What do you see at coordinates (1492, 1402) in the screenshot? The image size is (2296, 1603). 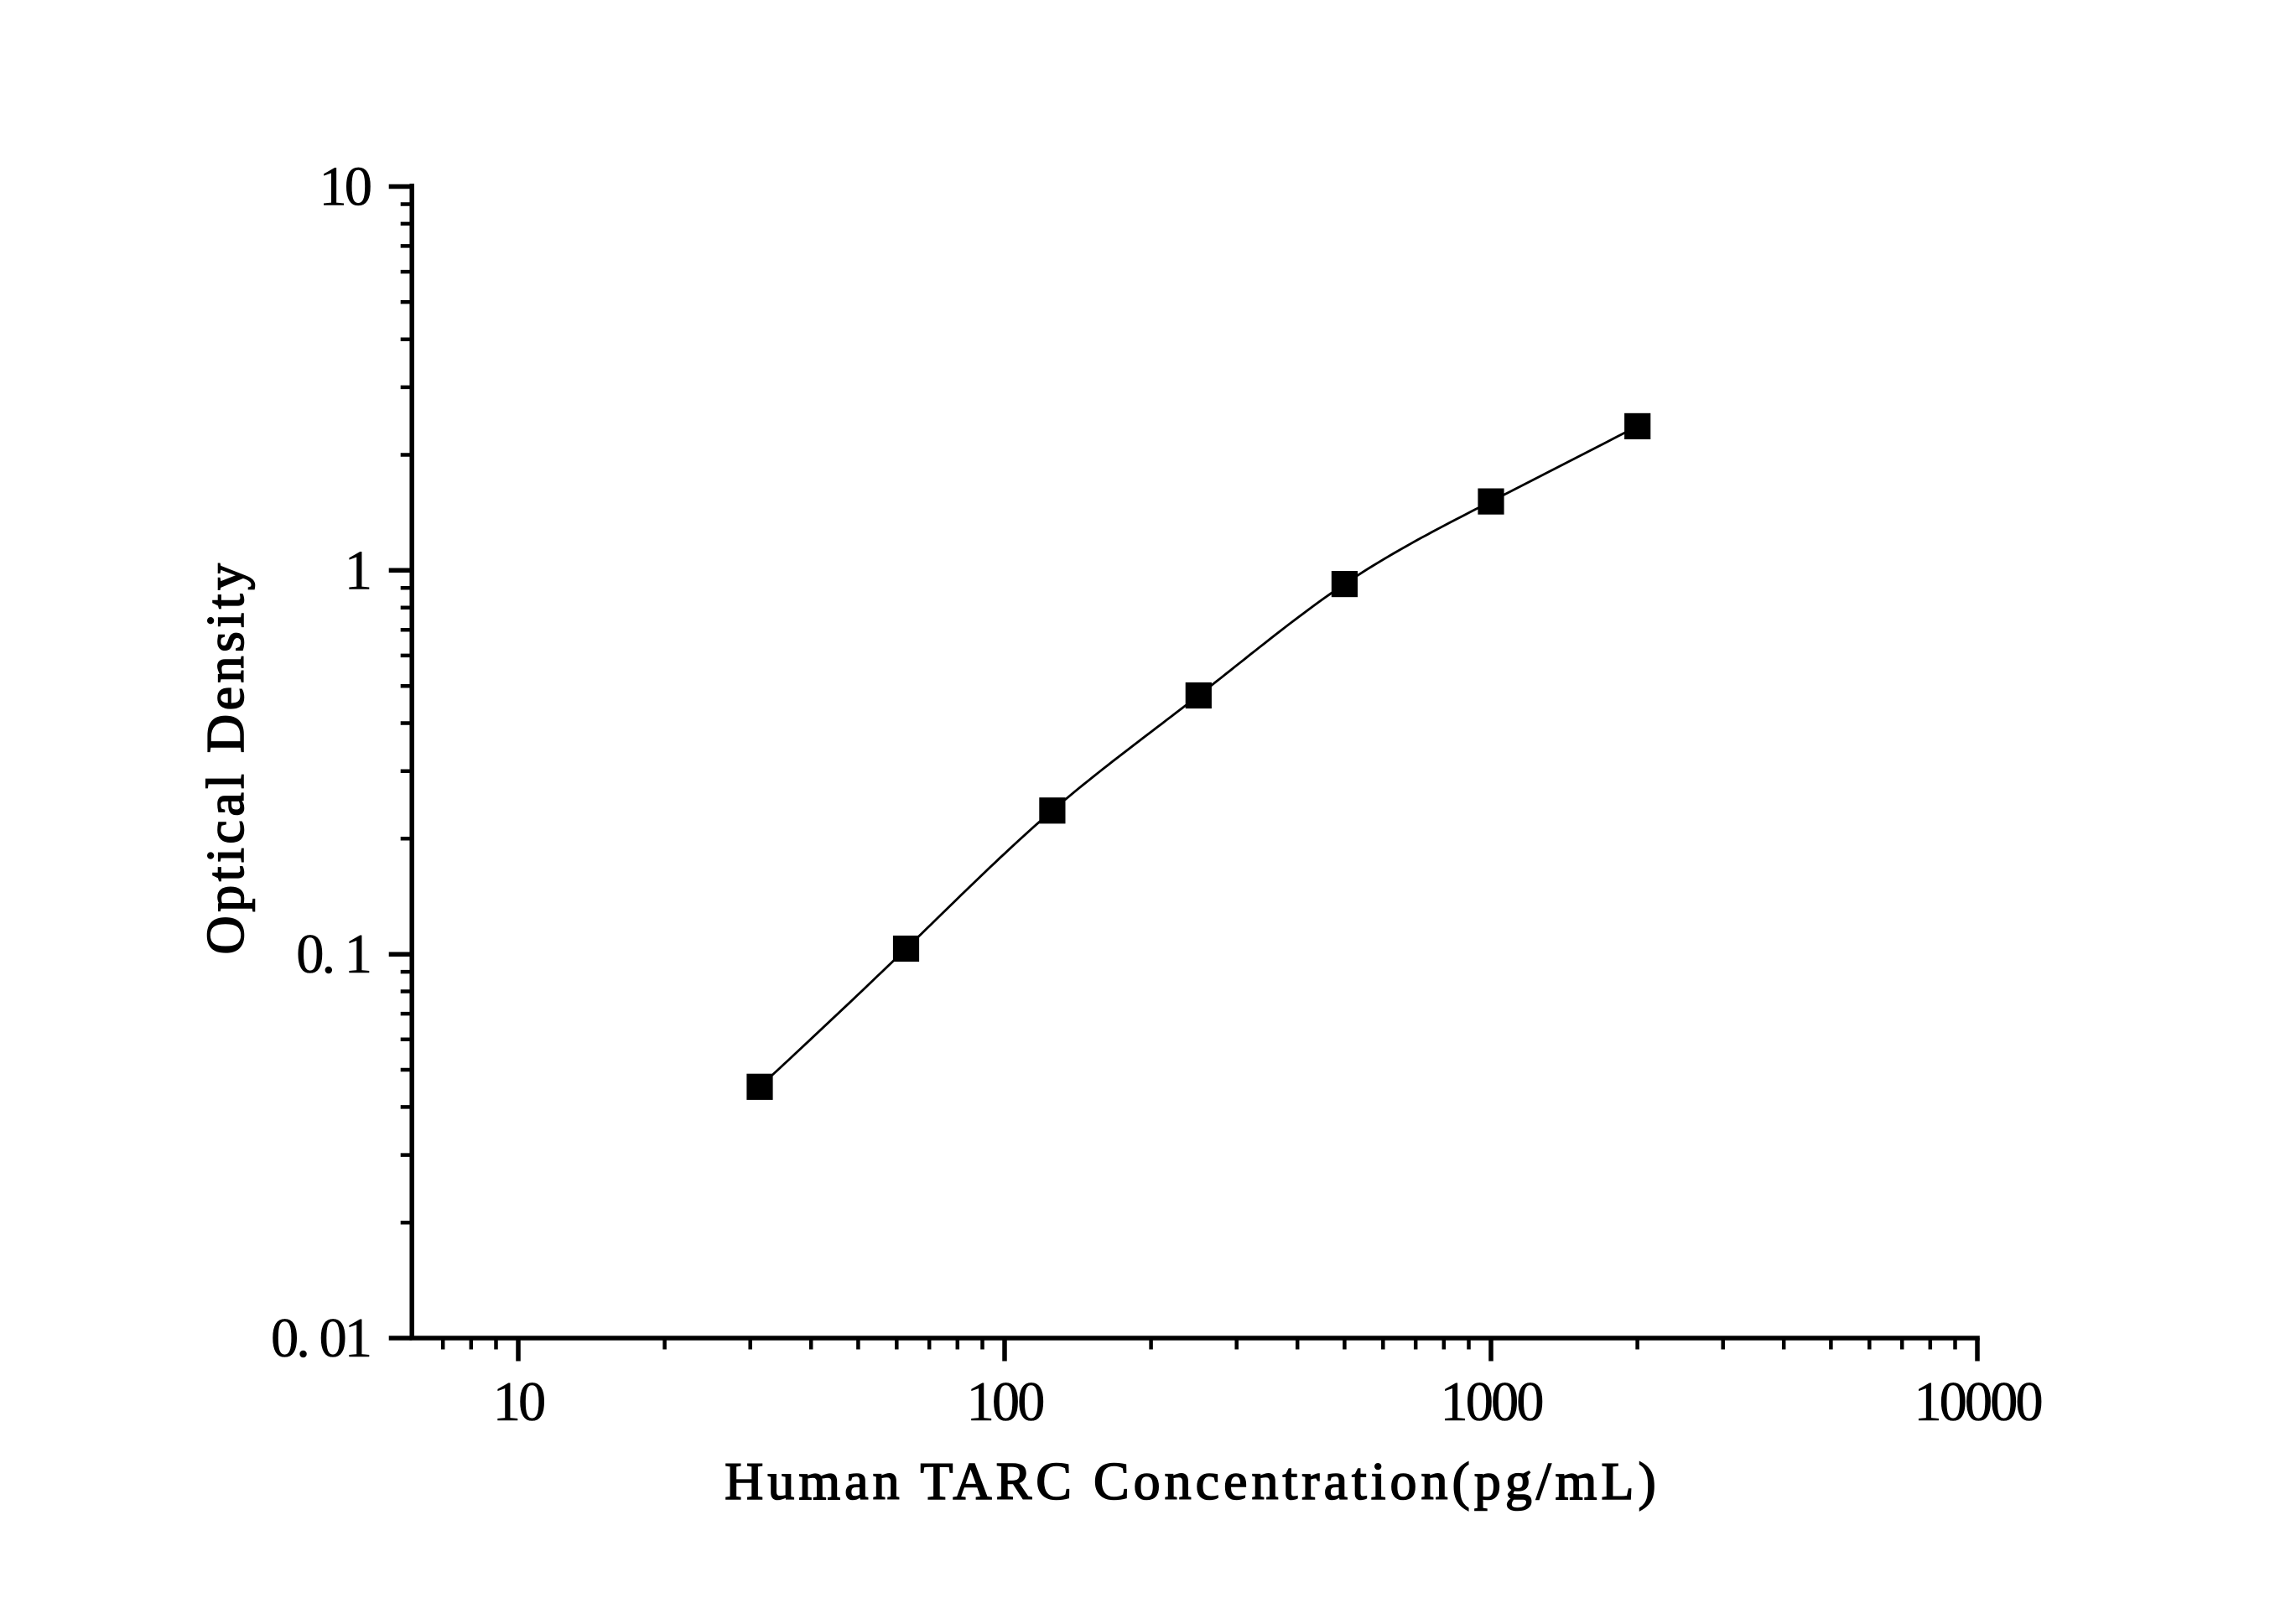 I see `svg-text: 1000` at bounding box center [1492, 1402].